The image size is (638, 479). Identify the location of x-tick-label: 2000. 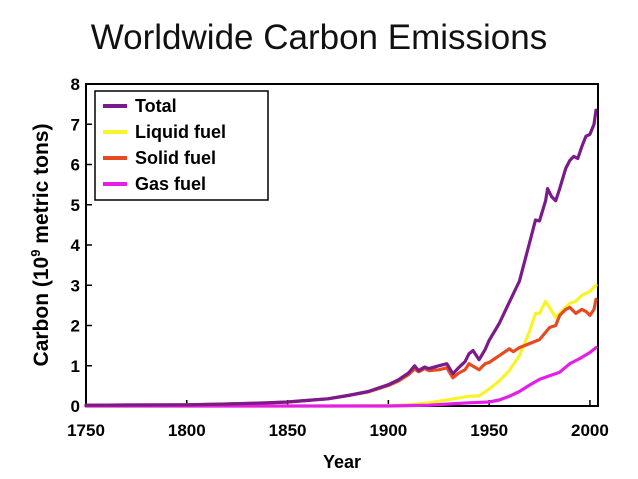
(590, 430).